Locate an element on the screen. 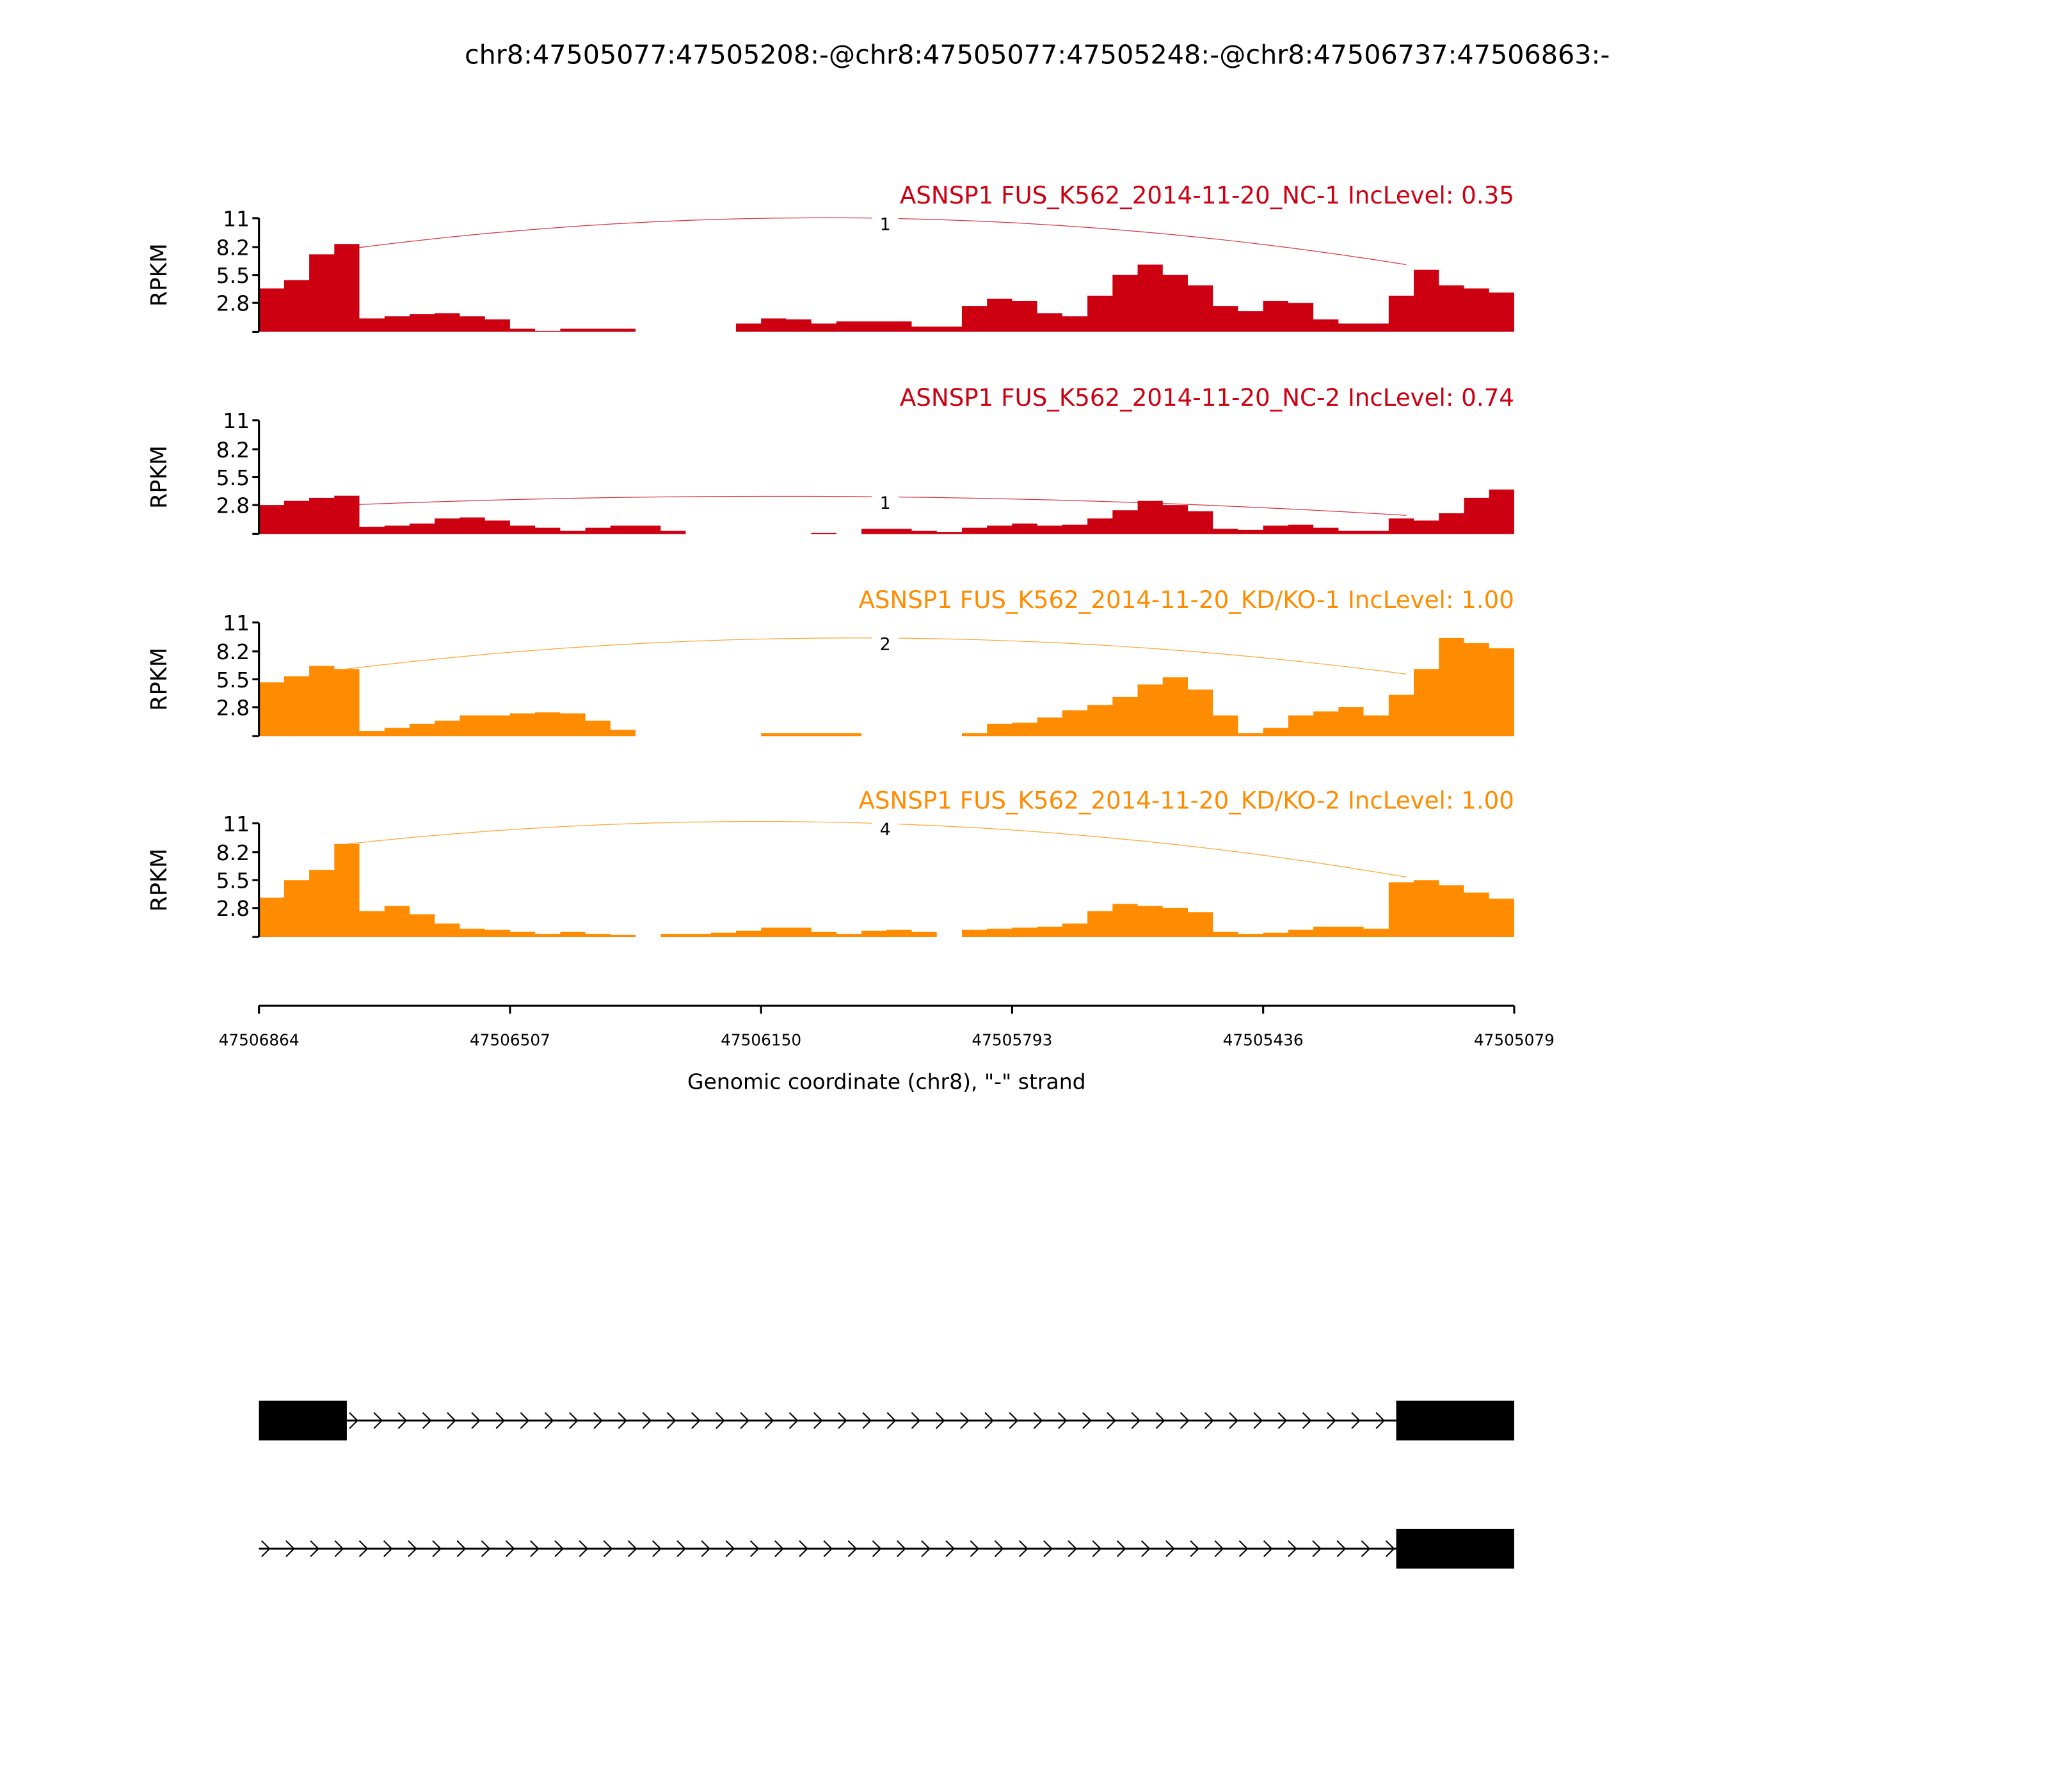 The width and height of the screenshot is (2048, 1792). gene-models is located at coordinates (886, 1484).